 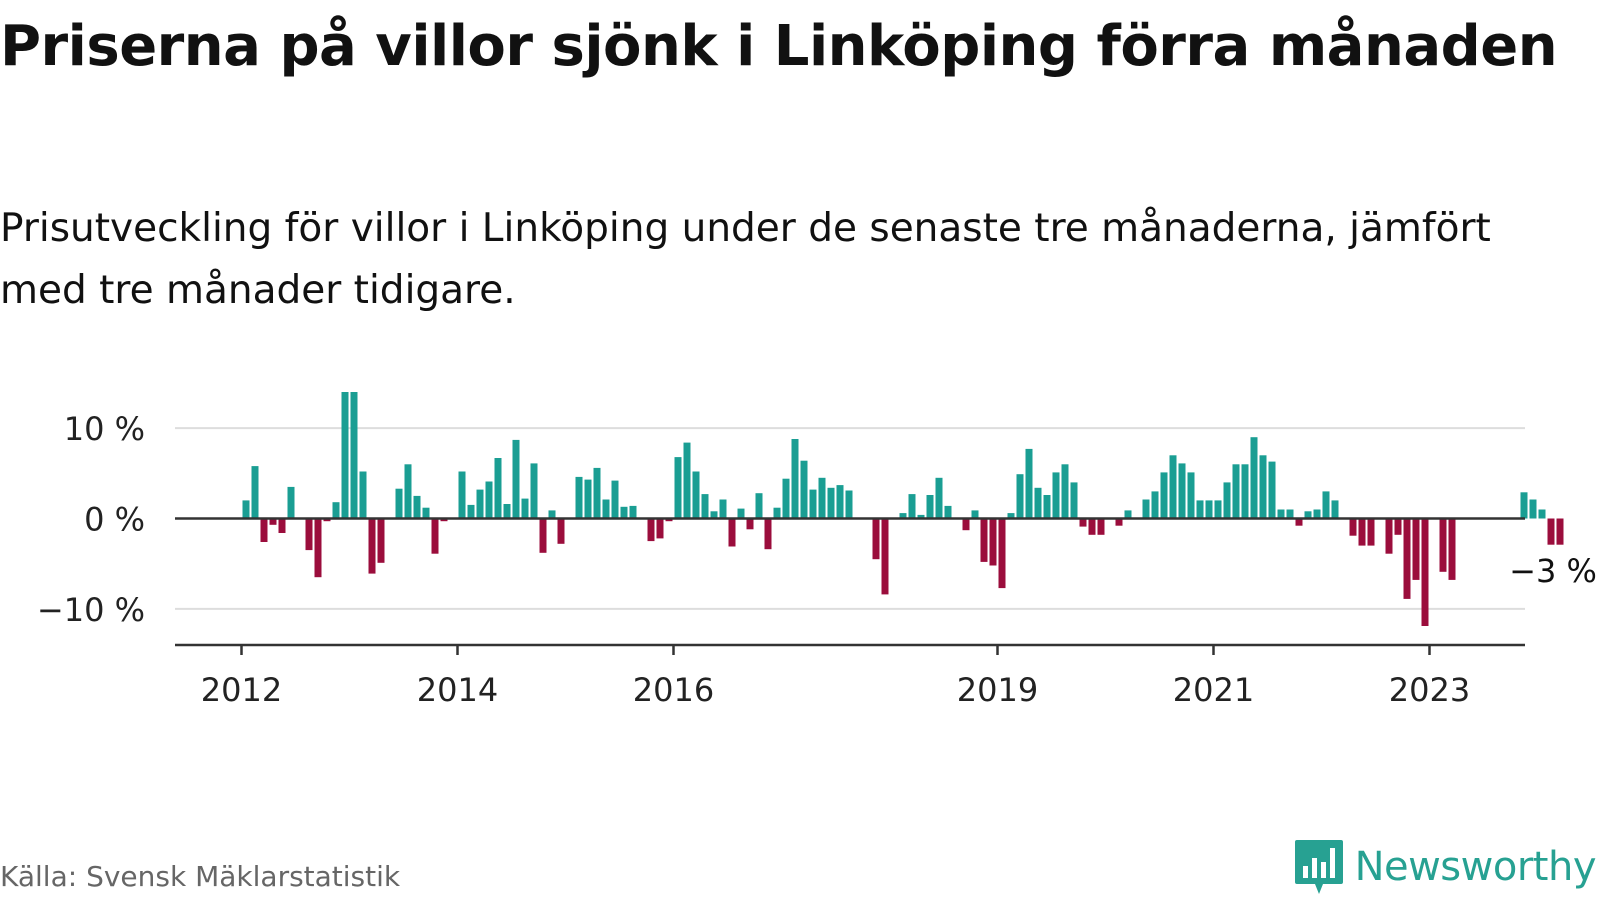 I want to click on brand-logo: Newsworthy, so click(x=1445, y=867).